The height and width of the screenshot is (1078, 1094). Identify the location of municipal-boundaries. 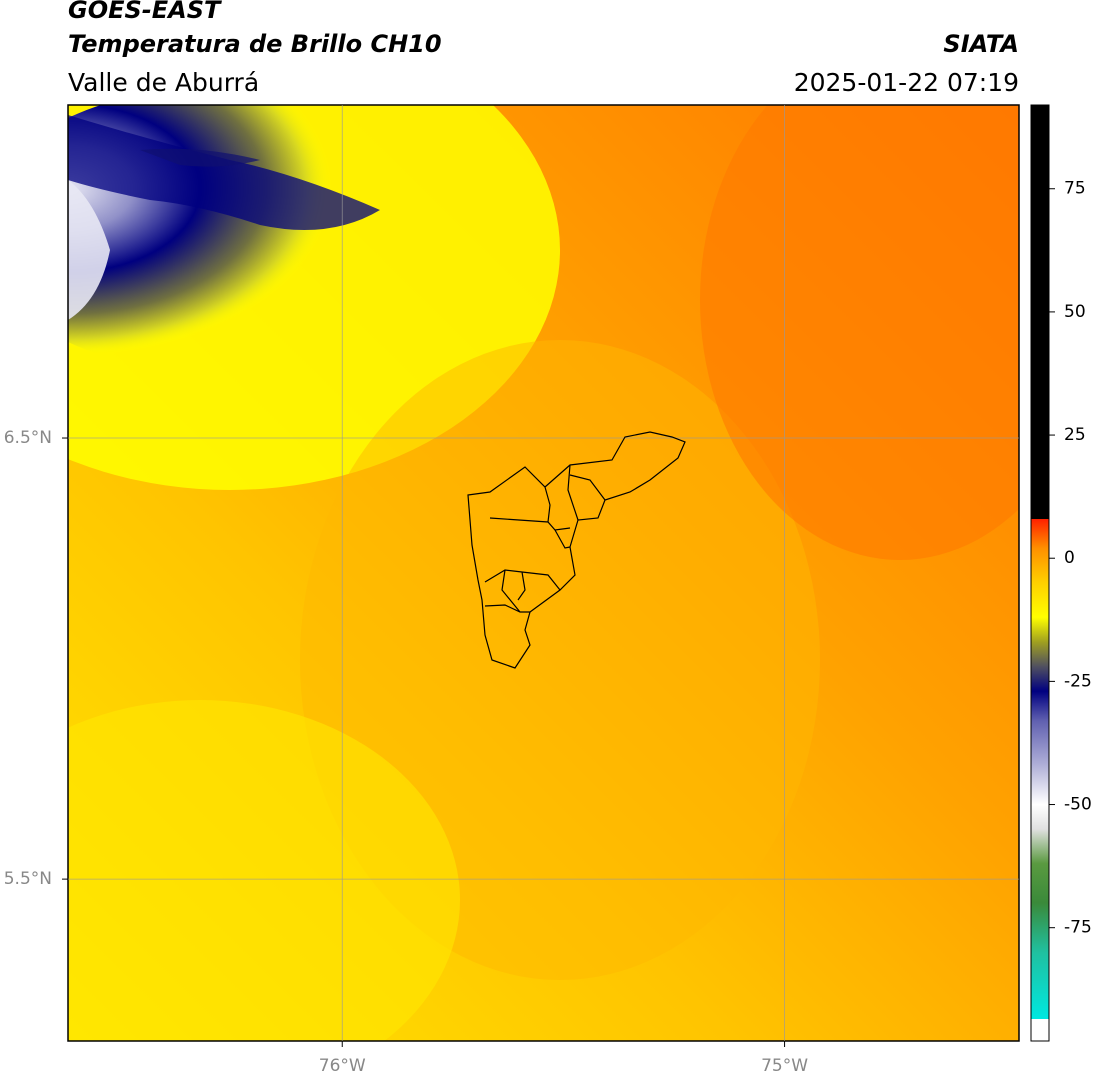
(576, 550).